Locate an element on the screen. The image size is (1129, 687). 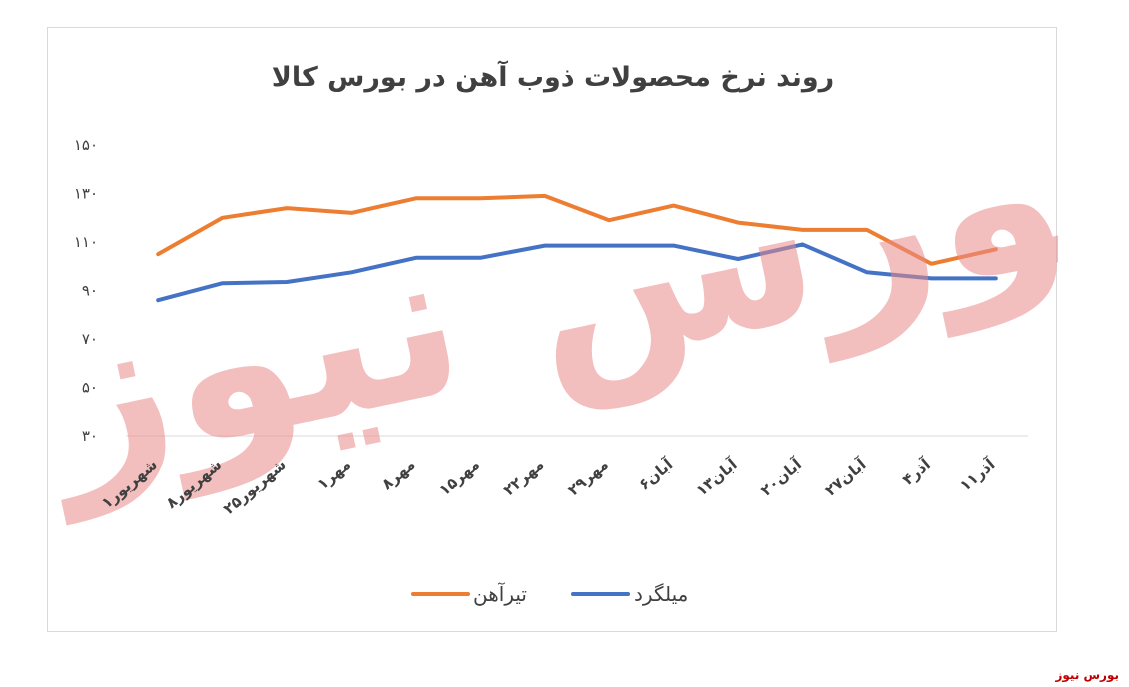
source-label: بورس نیوز is located at coordinates (1087, 675).